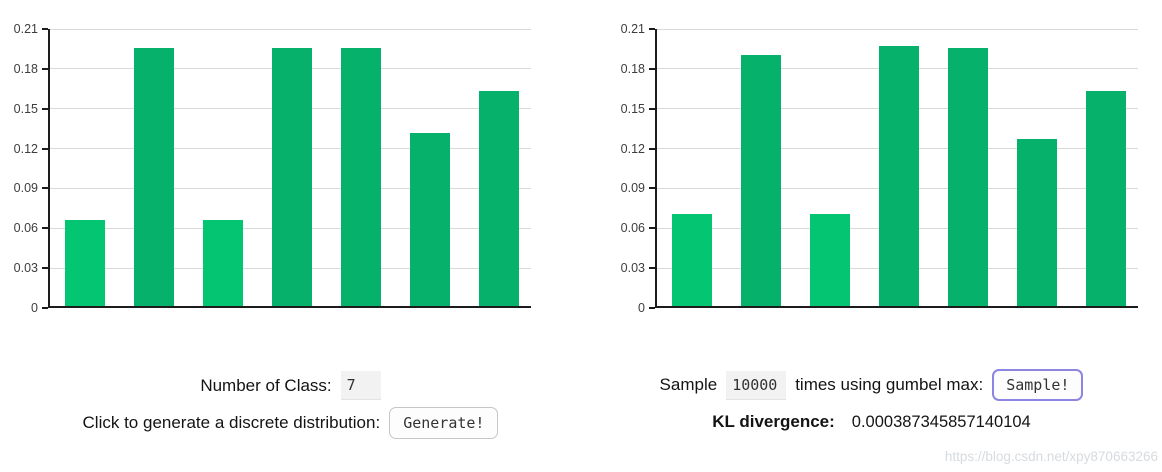 Image resolution: width=1162 pixels, height=472 pixels. What do you see at coordinates (889, 384) in the screenshot?
I see `sample-suffix-label: times using gumbel max:` at bounding box center [889, 384].